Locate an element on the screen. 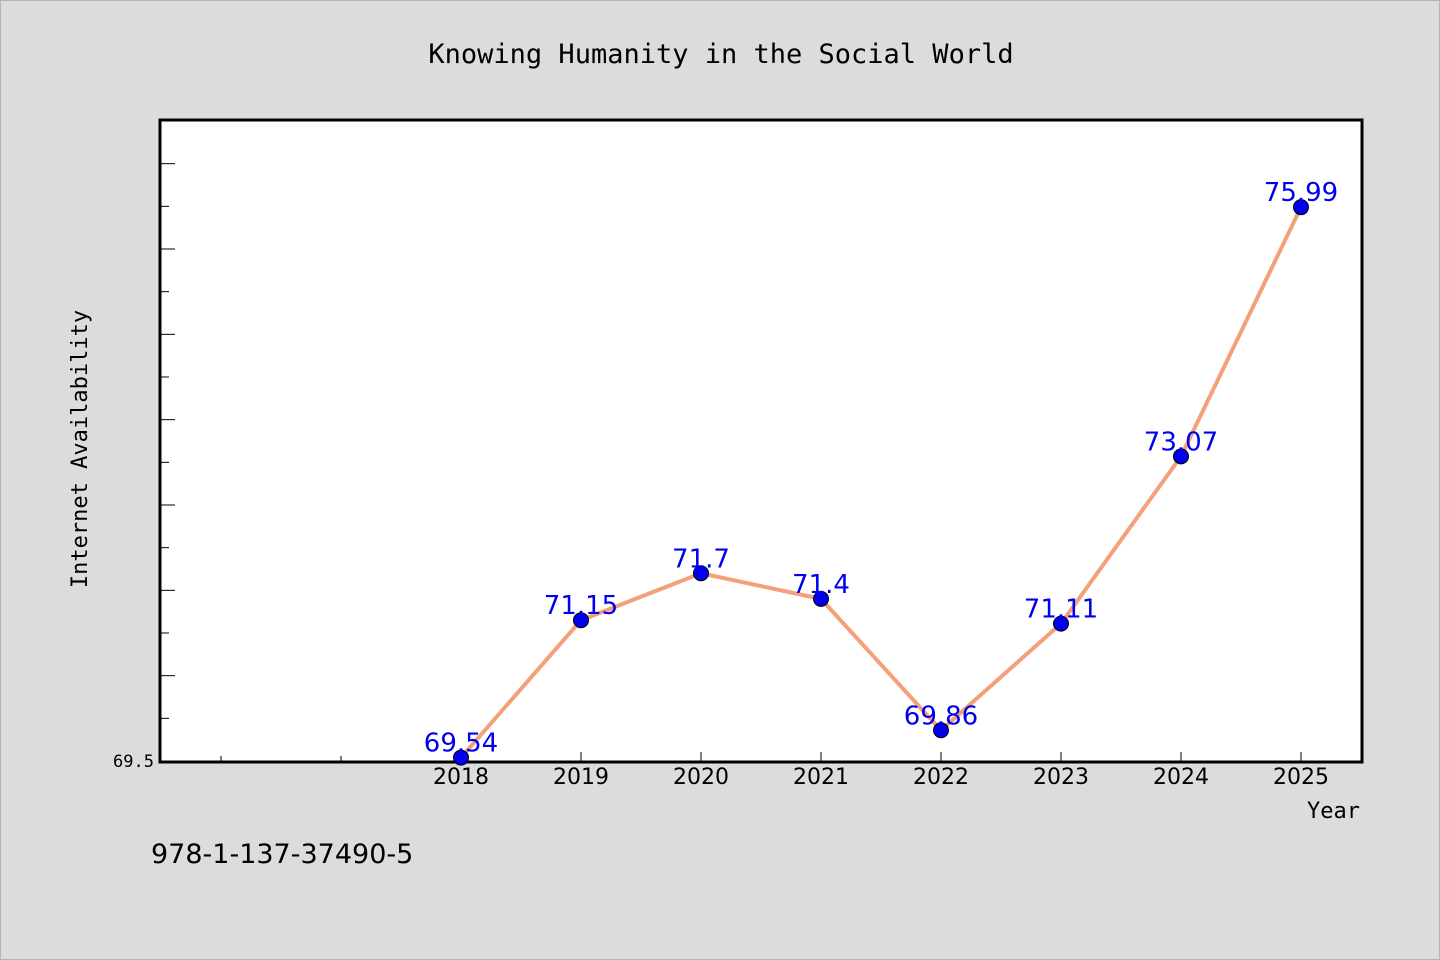 This screenshot has width=1440, height=960. x-axis-label: Year is located at coordinates (1333, 811).